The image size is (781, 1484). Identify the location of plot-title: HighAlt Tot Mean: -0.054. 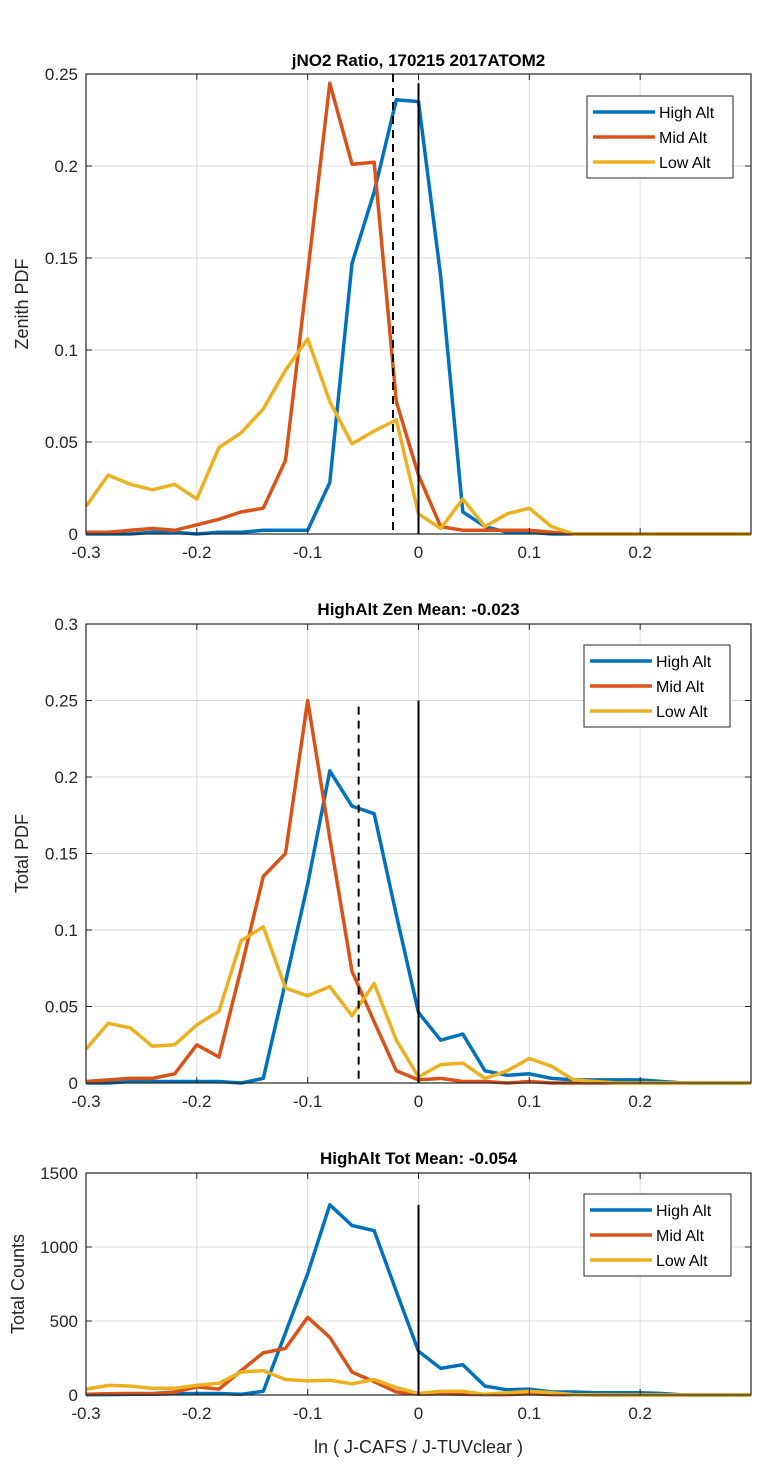
(419, 1158).